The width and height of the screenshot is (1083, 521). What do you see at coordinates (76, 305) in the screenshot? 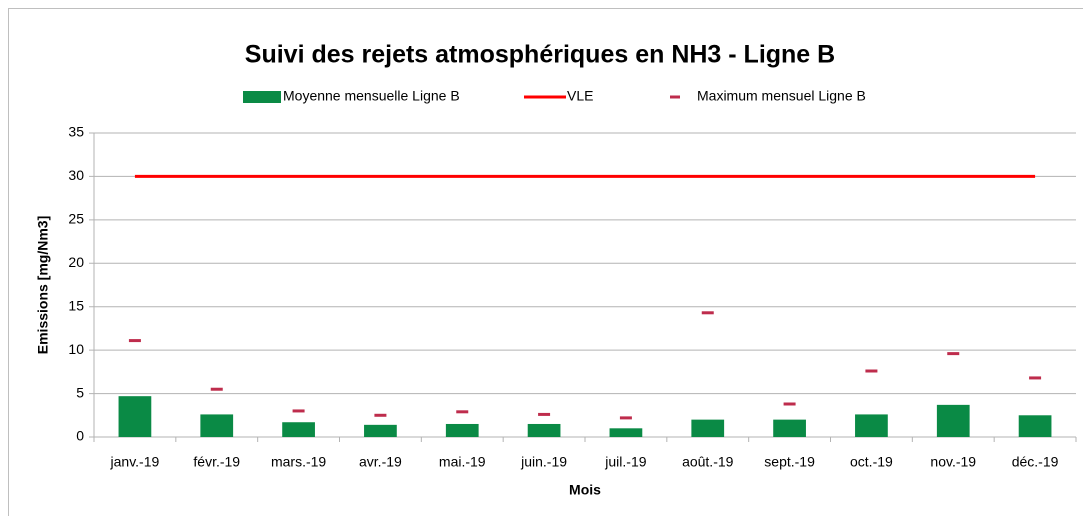
I see `y-tick-label: 15` at bounding box center [76, 305].